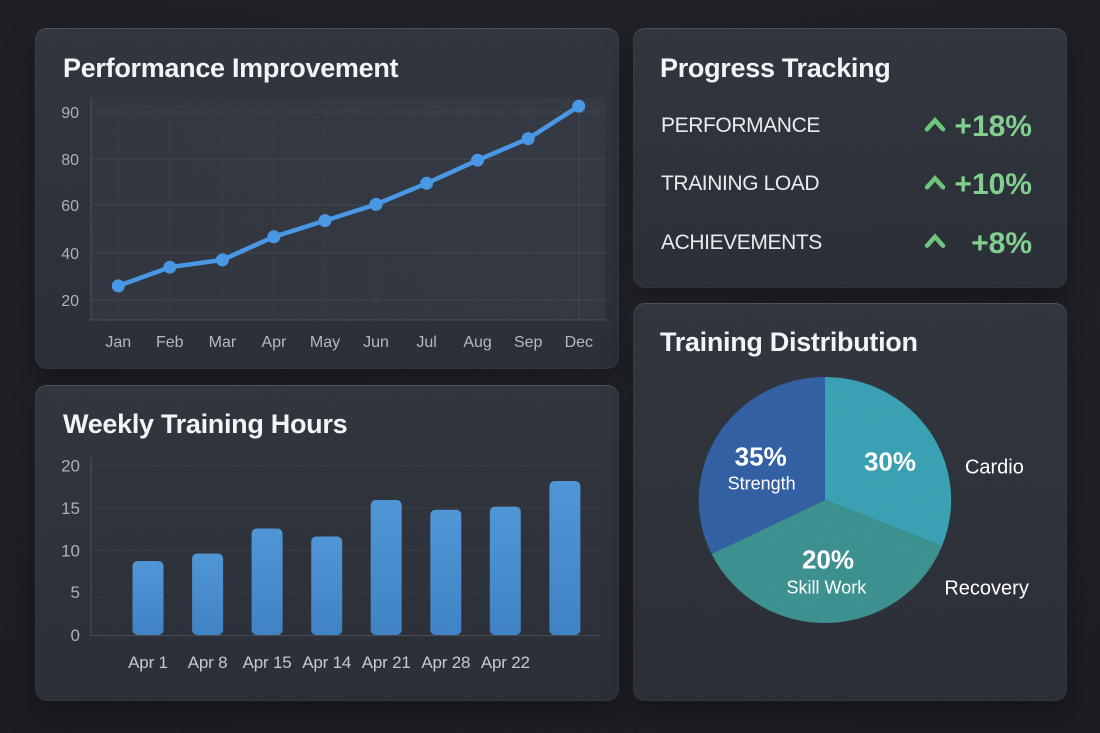 The image size is (1100, 733). What do you see at coordinates (828, 560) in the screenshot?
I see `svg-text: 20%` at bounding box center [828, 560].